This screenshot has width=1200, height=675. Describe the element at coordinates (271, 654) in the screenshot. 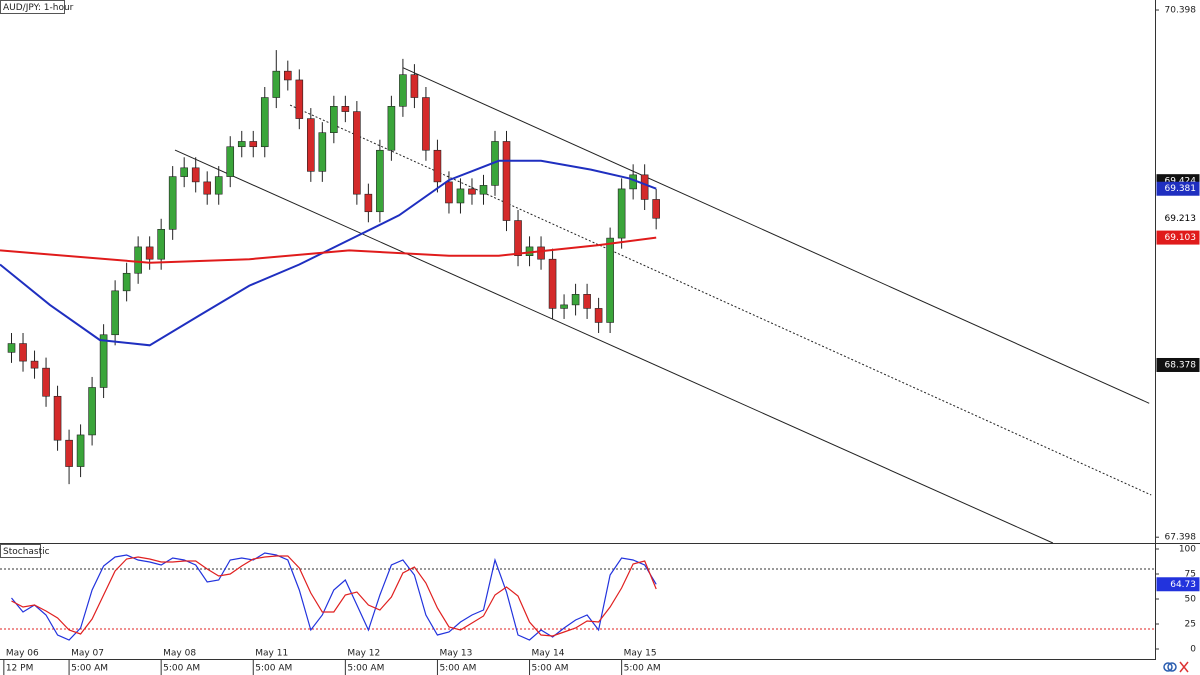

I see `x-tick-label: May 11` at that location.